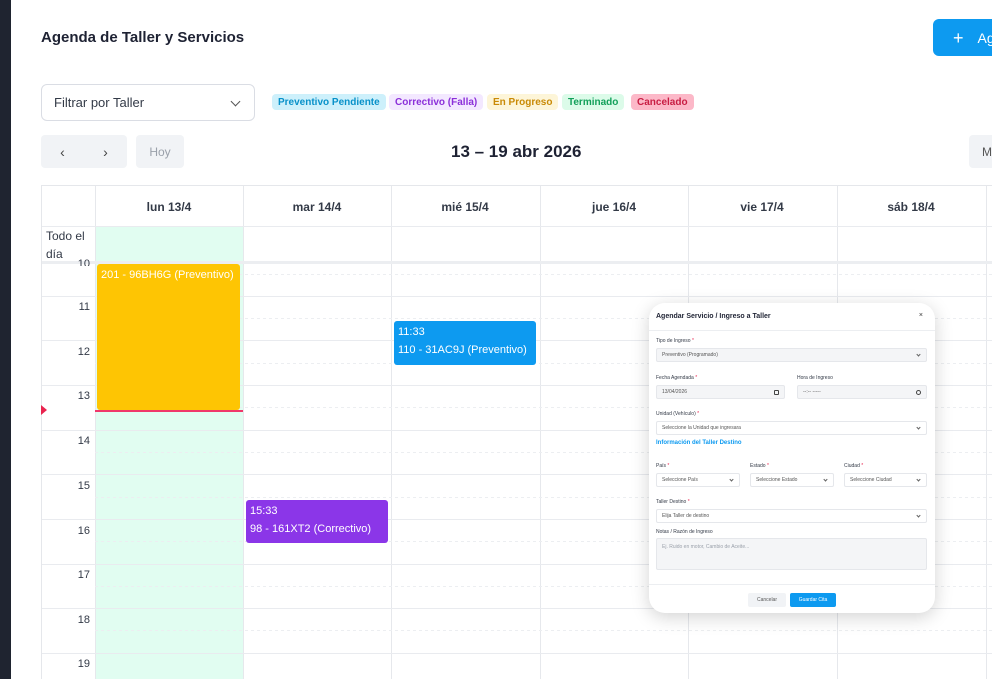  I want to click on hour-label: 14, so click(83, 441).